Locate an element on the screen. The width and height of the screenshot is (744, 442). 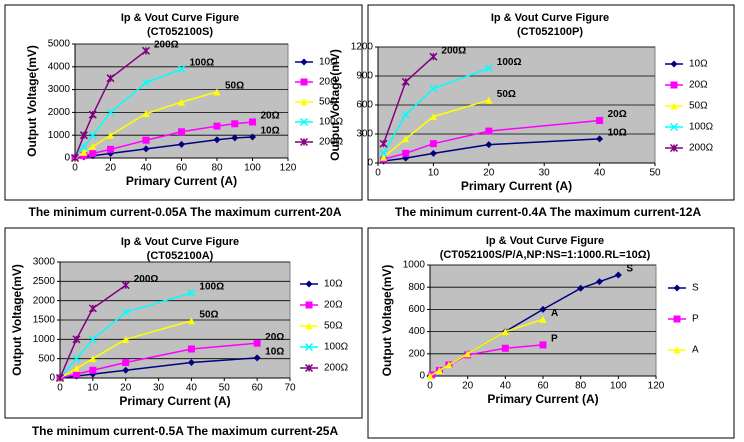
y-tick-label: 900 is located at coordinates (364, 76).